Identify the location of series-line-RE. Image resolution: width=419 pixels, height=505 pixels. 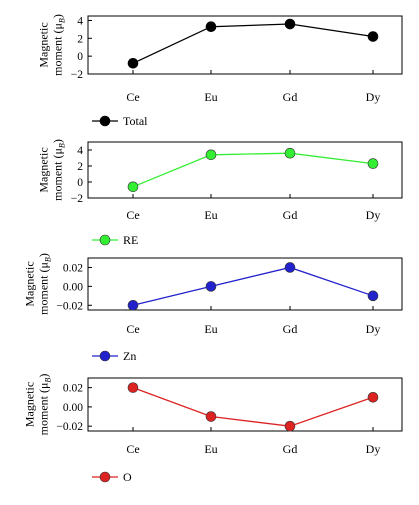
(253, 170).